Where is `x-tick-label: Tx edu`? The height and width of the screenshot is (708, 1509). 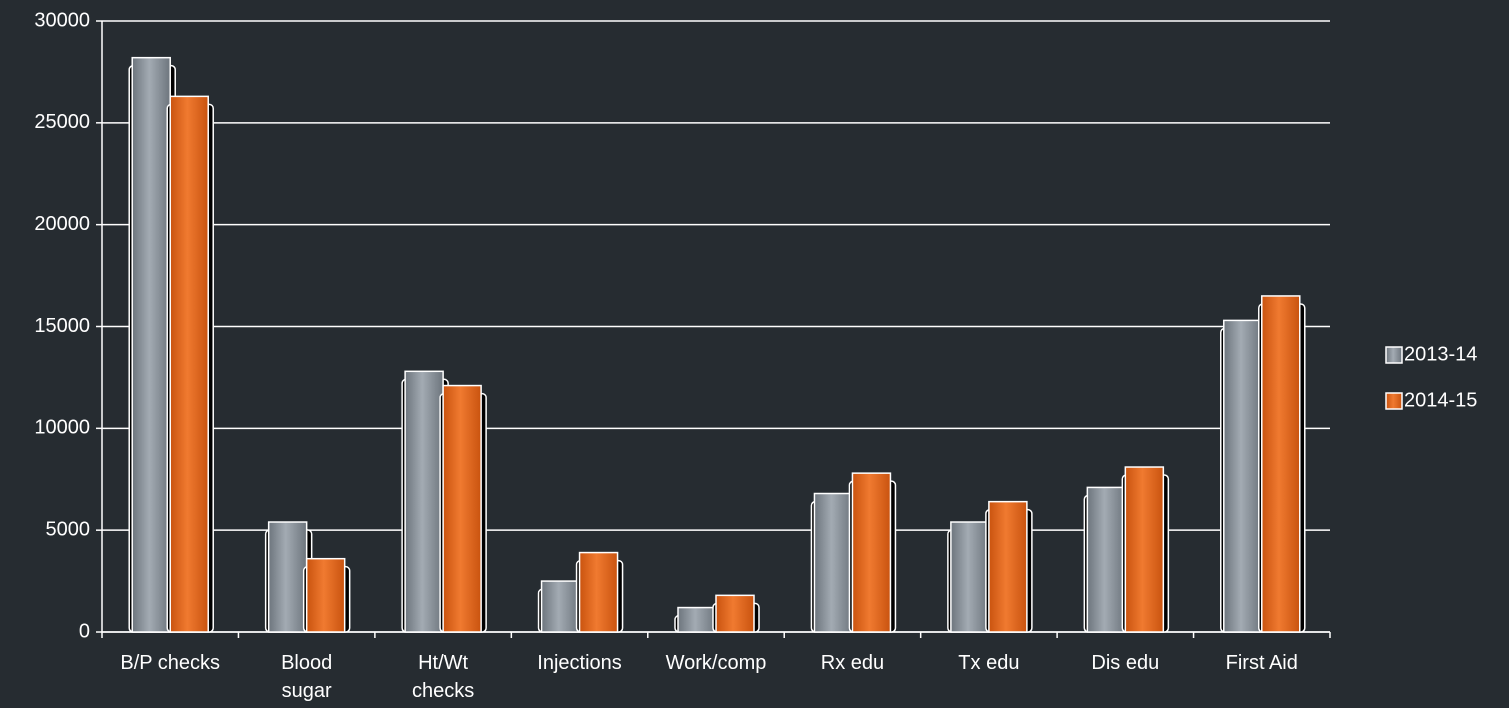
x-tick-label: Tx edu is located at coordinates (988, 663).